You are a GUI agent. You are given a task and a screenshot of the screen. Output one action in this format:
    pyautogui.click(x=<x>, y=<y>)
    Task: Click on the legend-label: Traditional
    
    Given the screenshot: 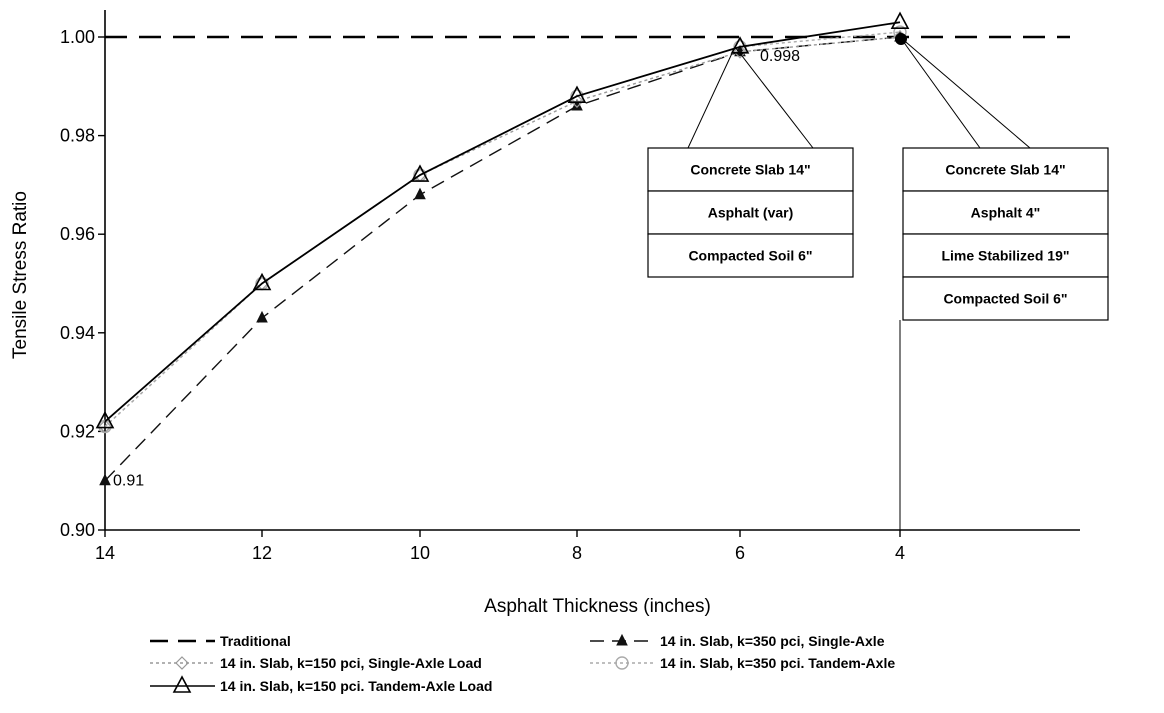 What is the action you would take?
    pyautogui.click(x=255, y=641)
    